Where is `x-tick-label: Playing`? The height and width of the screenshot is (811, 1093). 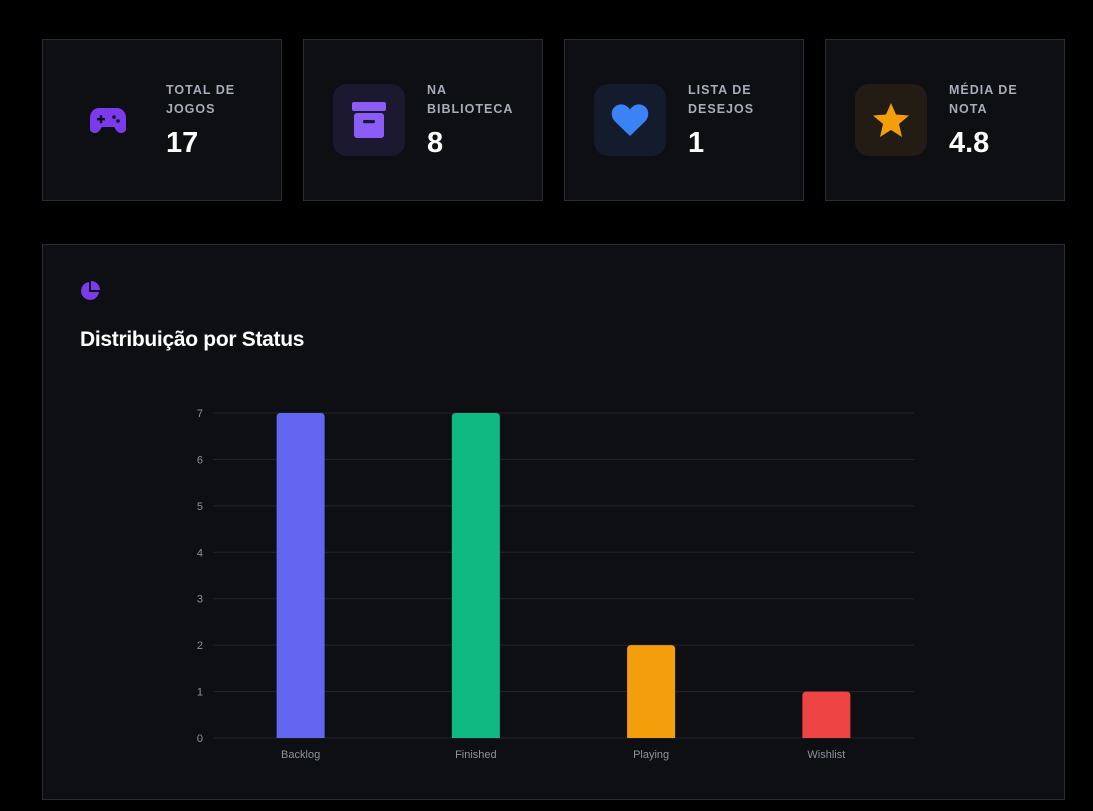 x-tick-label: Playing is located at coordinates (651, 755).